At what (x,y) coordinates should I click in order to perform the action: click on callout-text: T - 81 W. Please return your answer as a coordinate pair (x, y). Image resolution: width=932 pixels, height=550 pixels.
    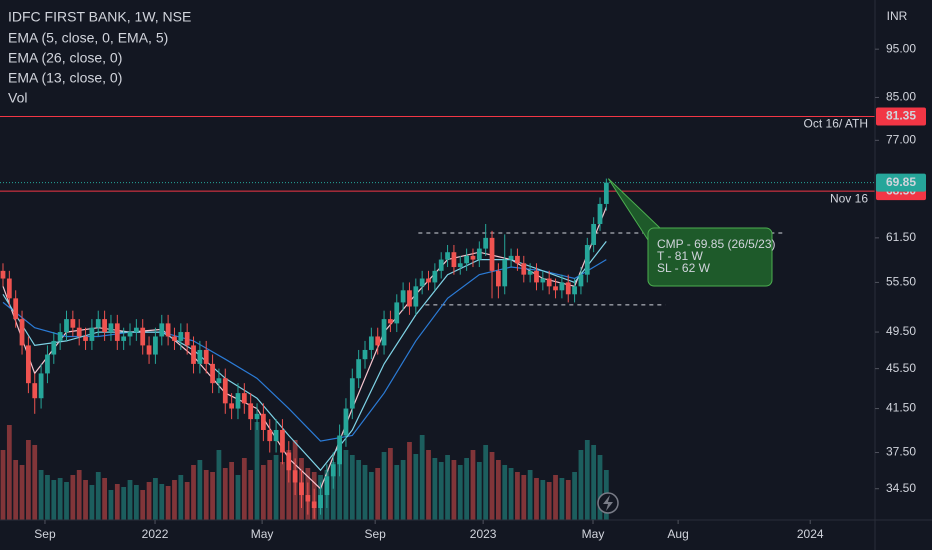
    Looking at the image, I should click on (680, 256).